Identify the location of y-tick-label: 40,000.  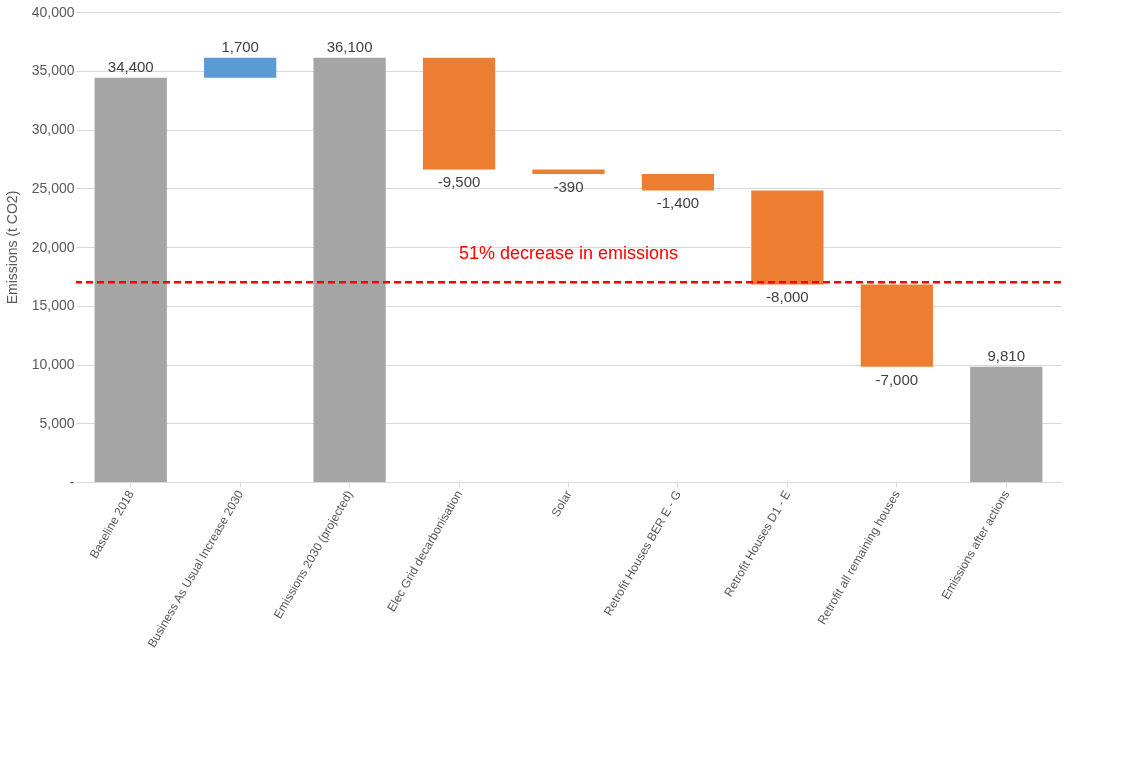
(53, 11).